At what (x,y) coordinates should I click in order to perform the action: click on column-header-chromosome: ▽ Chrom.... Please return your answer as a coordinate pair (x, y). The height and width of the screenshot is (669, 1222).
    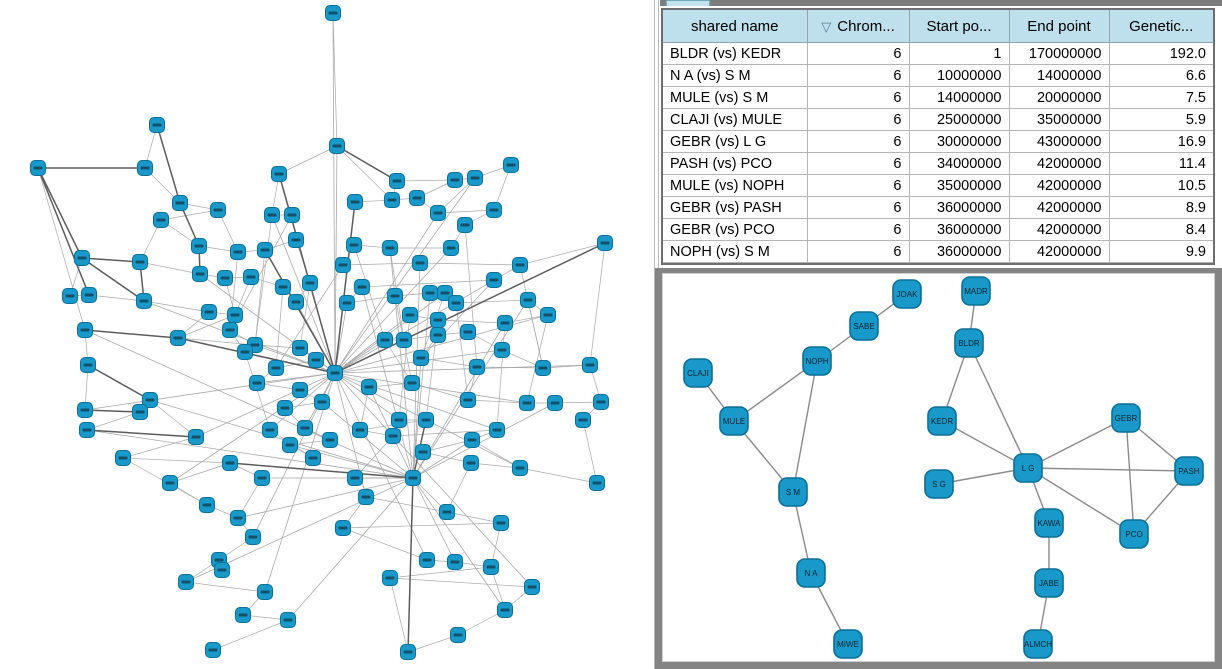
    Looking at the image, I should click on (858, 26).